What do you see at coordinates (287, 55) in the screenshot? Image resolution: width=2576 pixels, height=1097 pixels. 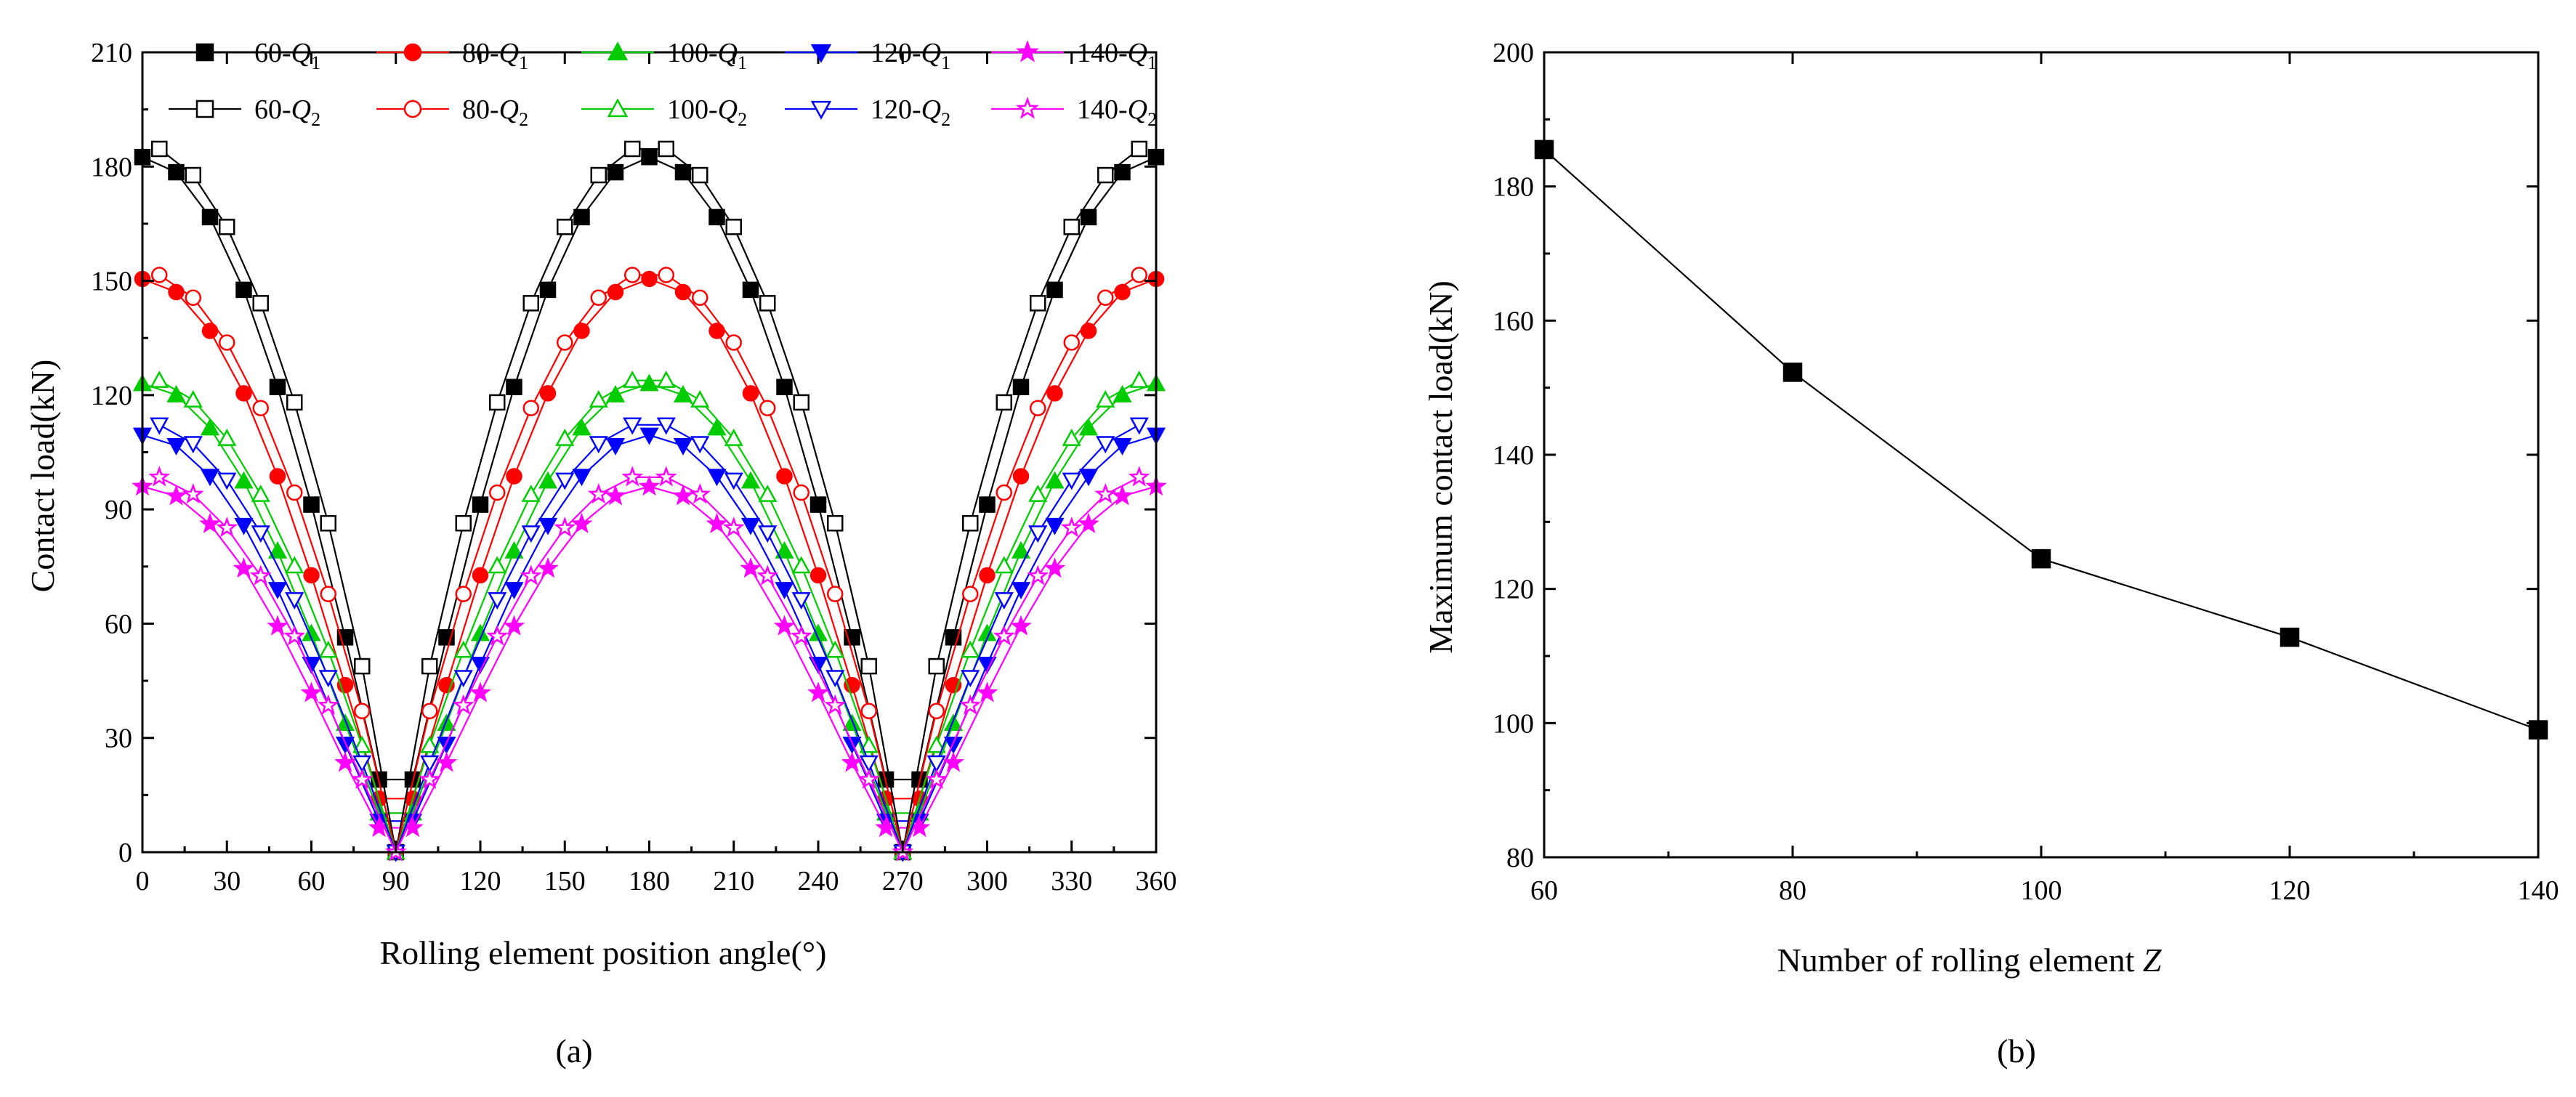 I see `legend-label: 60-Q1` at bounding box center [287, 55].